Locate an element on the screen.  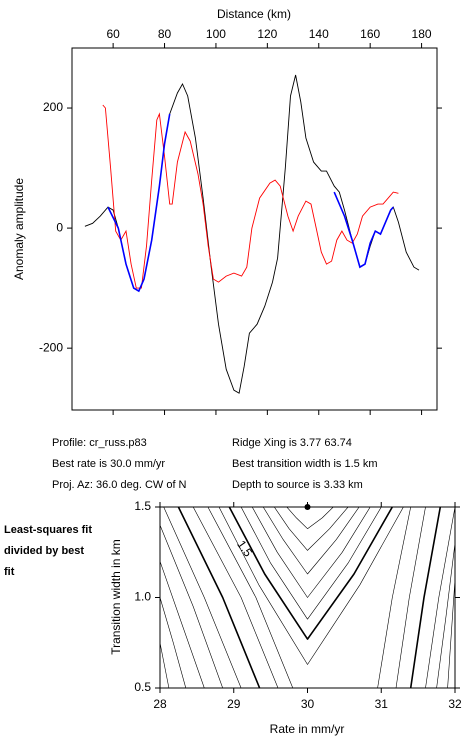
annotation: Ridge Xing is 3.77 63.74 is located at coordinates (292, 443).